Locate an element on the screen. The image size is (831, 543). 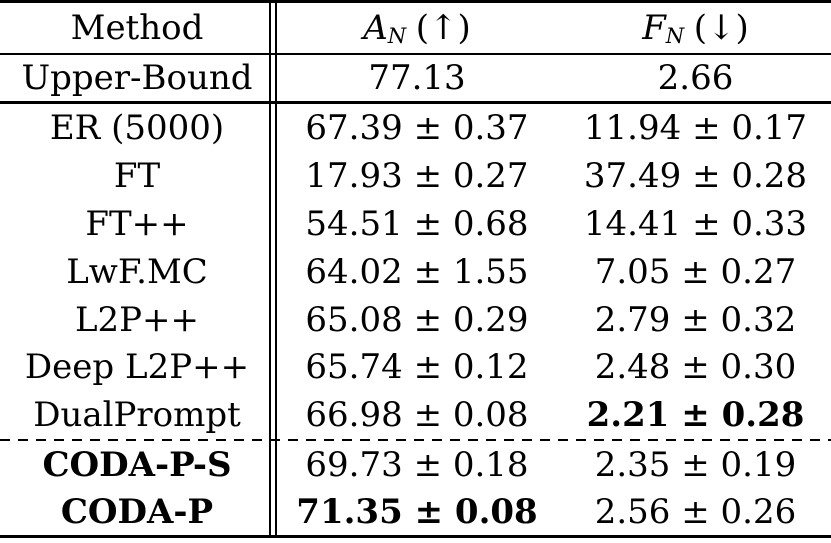
header-an-metric: AN (↑) is located at coordinates (417, 28).